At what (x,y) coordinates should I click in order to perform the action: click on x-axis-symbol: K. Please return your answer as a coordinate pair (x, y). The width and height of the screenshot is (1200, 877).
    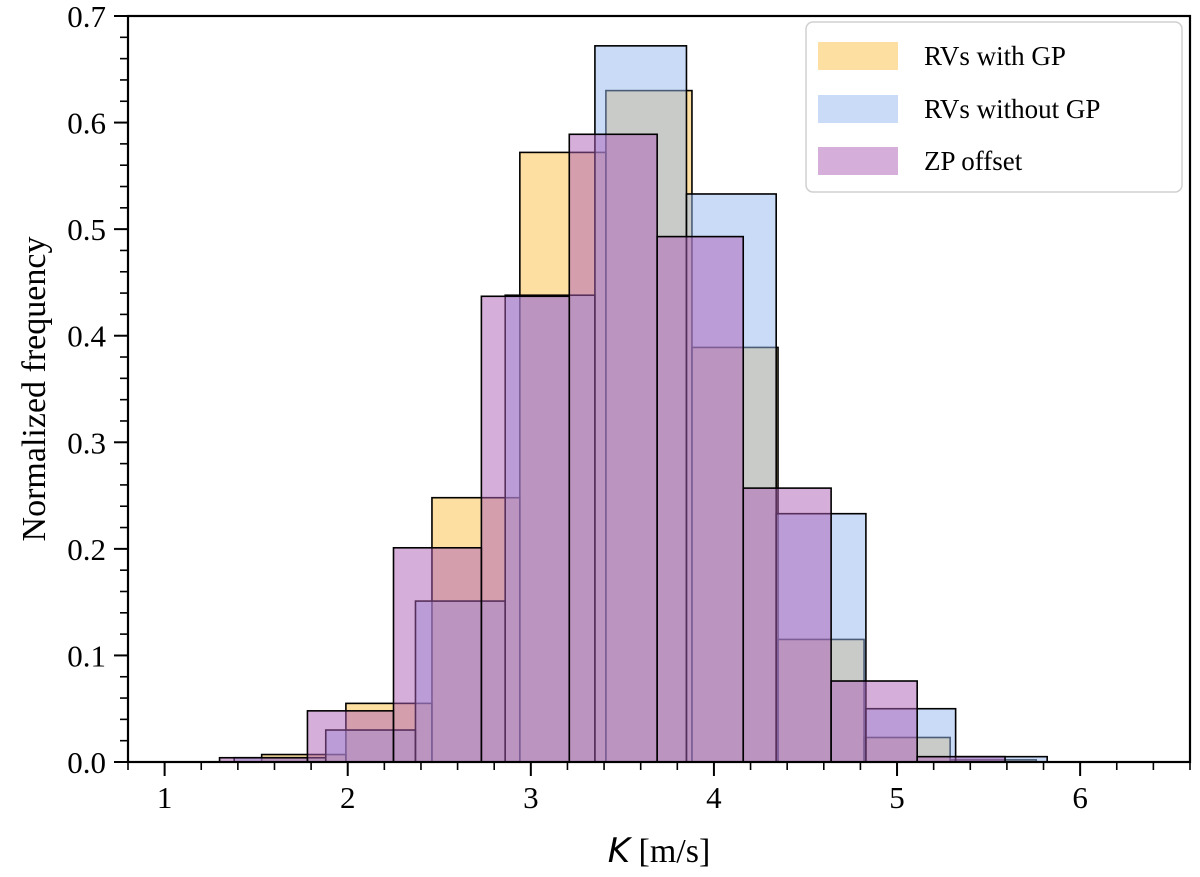
    Looking at the image, I should click on (620, 851).